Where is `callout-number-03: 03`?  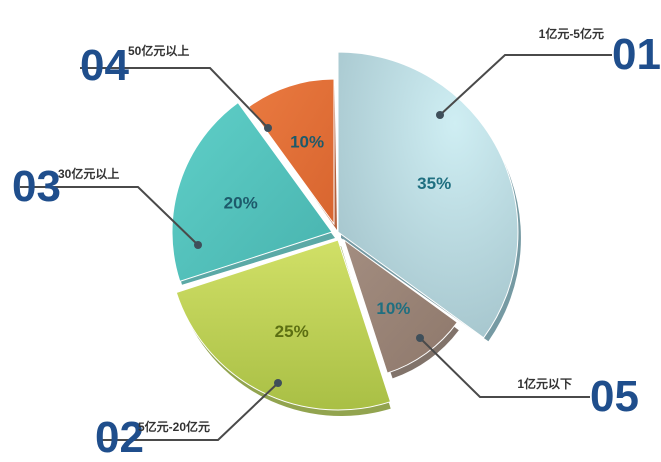
callout-number-03: 03 is located at coordinates (36, 186).